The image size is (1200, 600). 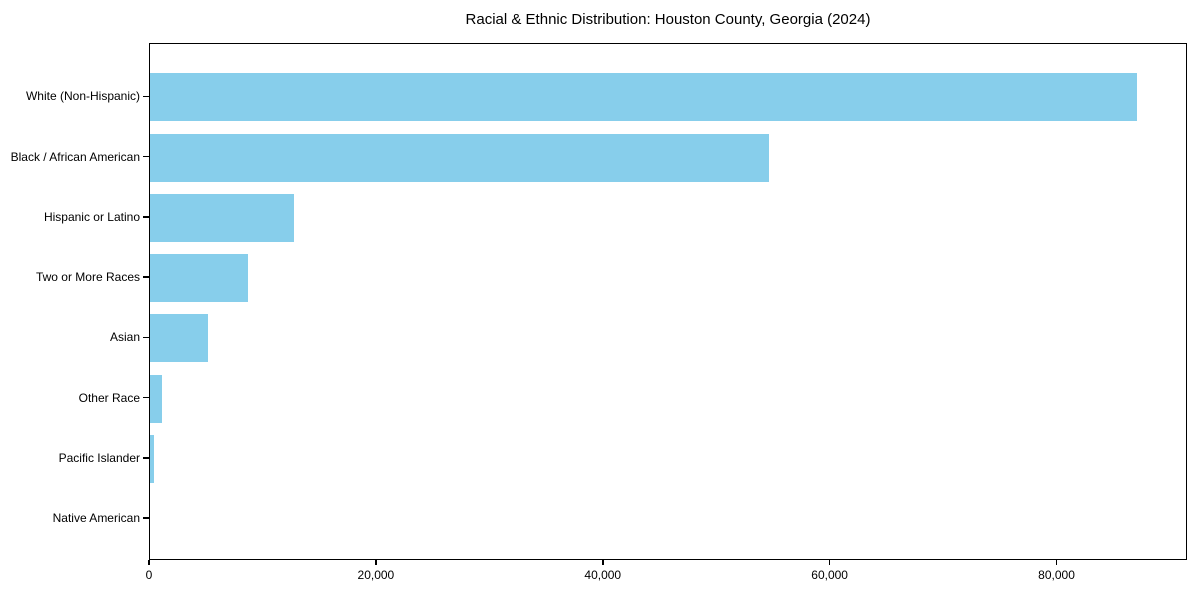 What do you see at coordinates (376, 575) in the screenshot?
I see `x-tick-label-20-000: 20,000` at bounding box center [376, 575].